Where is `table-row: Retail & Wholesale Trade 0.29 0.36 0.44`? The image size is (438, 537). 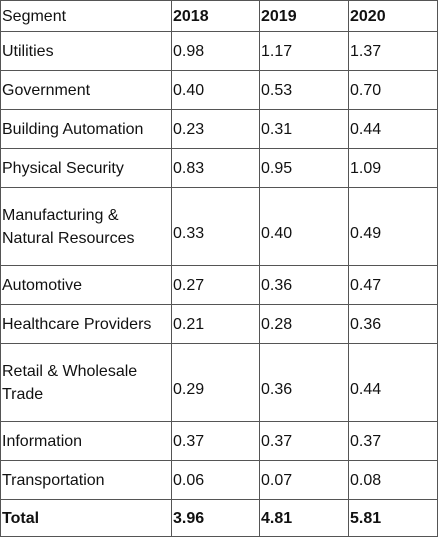 table-row: Retail & Wholesale Trade 0.29 0.36 0.44 is located at coordinates (219, 382).